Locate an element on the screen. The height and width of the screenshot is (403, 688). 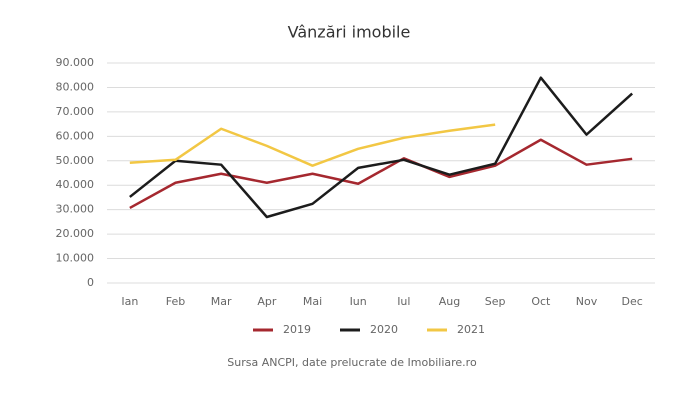
legend-label: 2019 is located at coordinates (297, 329).